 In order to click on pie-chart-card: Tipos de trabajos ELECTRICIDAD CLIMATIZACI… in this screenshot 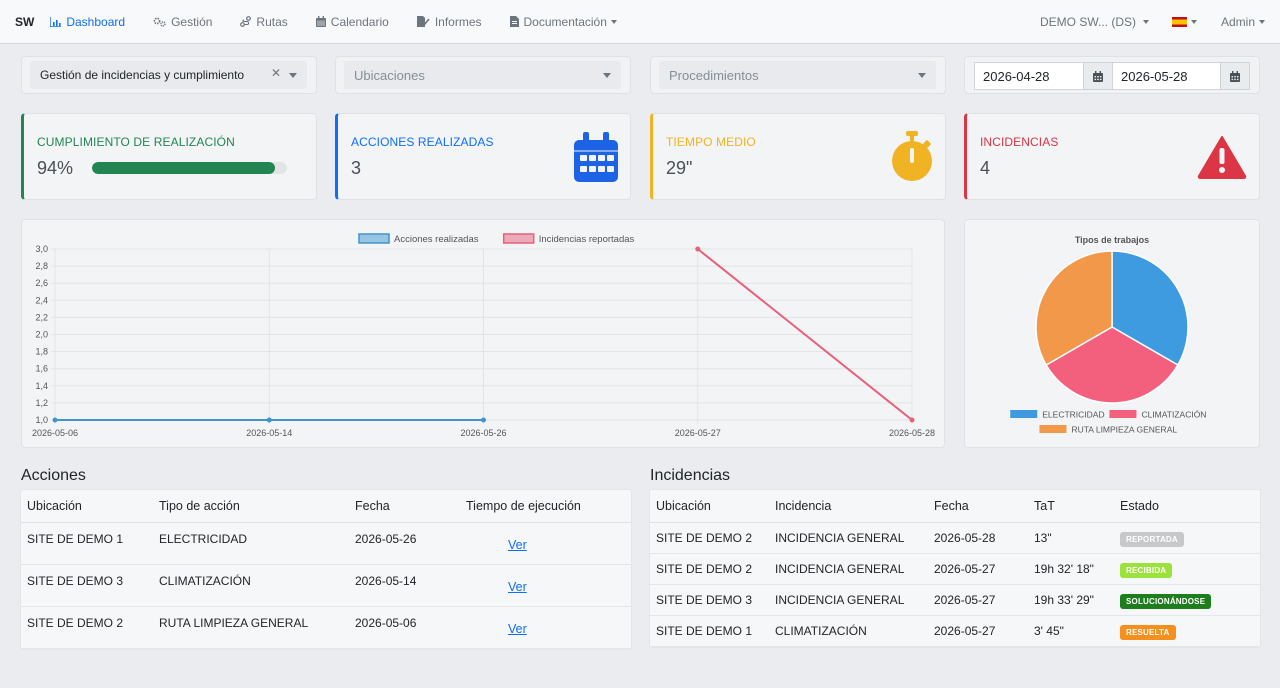, I will do `click(1112, 333)`.